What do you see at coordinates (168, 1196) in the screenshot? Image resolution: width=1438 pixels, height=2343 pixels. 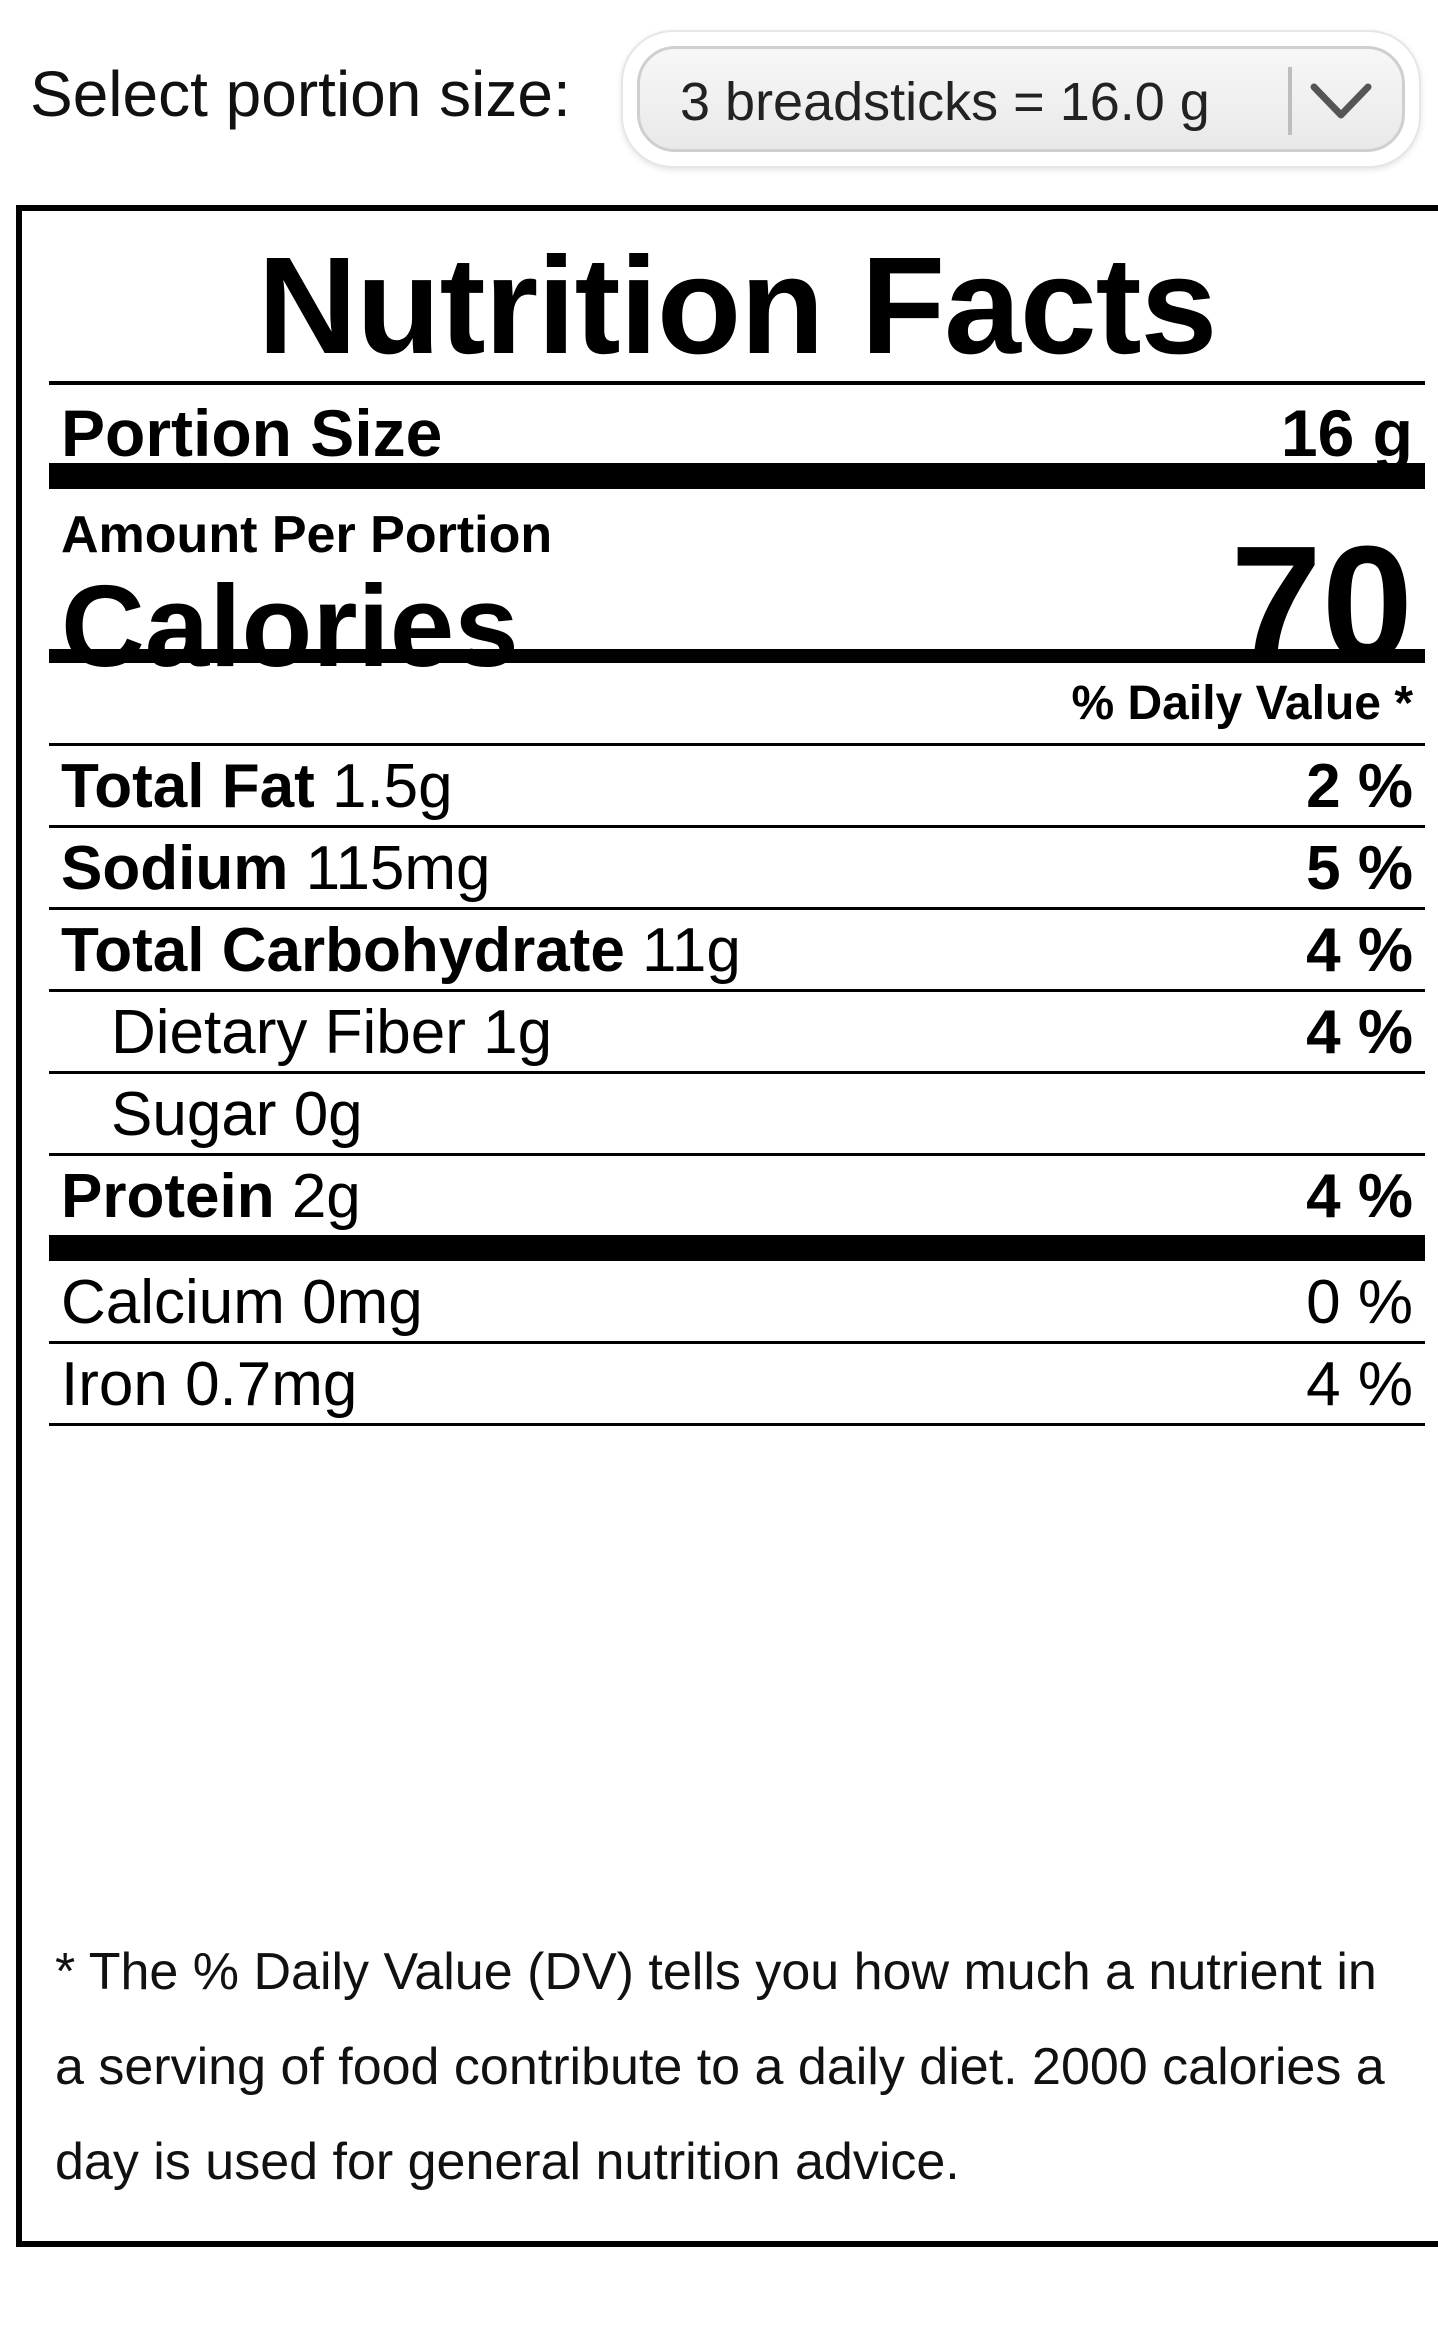 I see `nutrient-name: Protein` at bounding box center [168, 1196].